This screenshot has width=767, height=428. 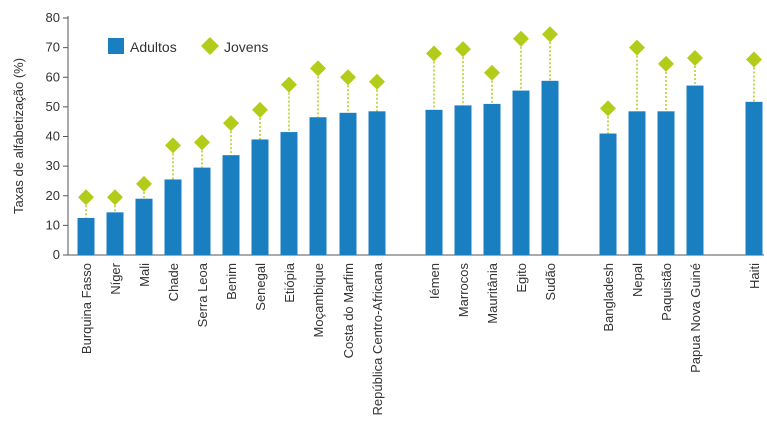 What do you see at coordinates (53, 76) in the screenshot?
I see `y-tick-label: 60` at bounding box center [53, 76].